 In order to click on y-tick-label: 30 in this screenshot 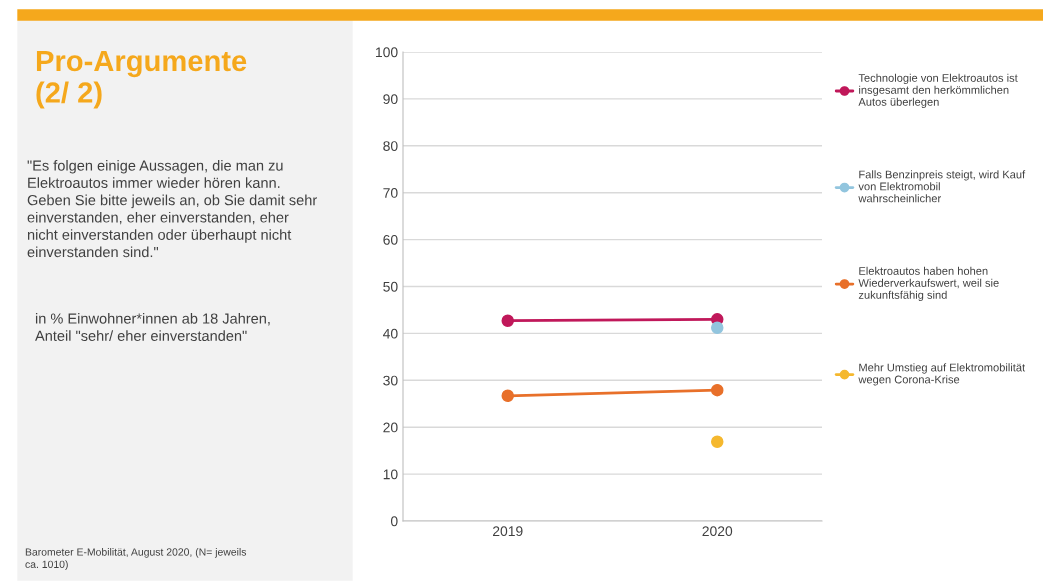, I will do `click(390, 380)`.